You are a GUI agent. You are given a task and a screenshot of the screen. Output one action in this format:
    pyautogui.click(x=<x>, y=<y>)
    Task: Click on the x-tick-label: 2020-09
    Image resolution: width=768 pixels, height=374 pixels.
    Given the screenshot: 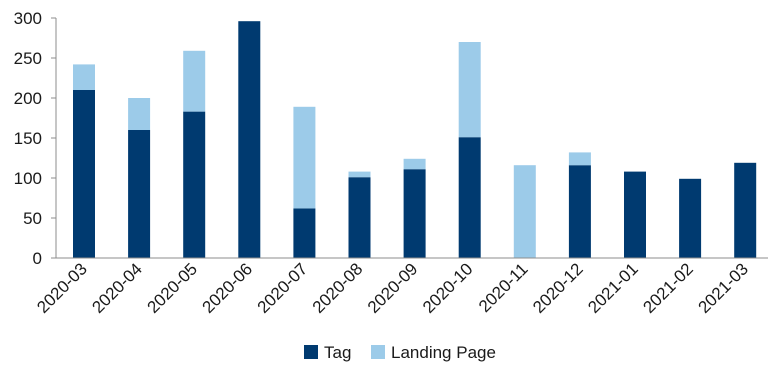 What is the action you would take?
    pyautogui.click(x=393, y=288)
    